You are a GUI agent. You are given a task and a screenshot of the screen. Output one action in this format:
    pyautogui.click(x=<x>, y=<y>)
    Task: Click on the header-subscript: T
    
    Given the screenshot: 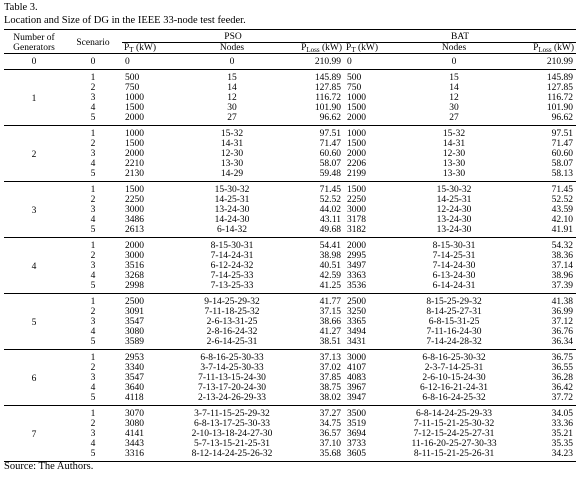 What is the action you would take?
    pyautogui.click(x=353, y=50)
    